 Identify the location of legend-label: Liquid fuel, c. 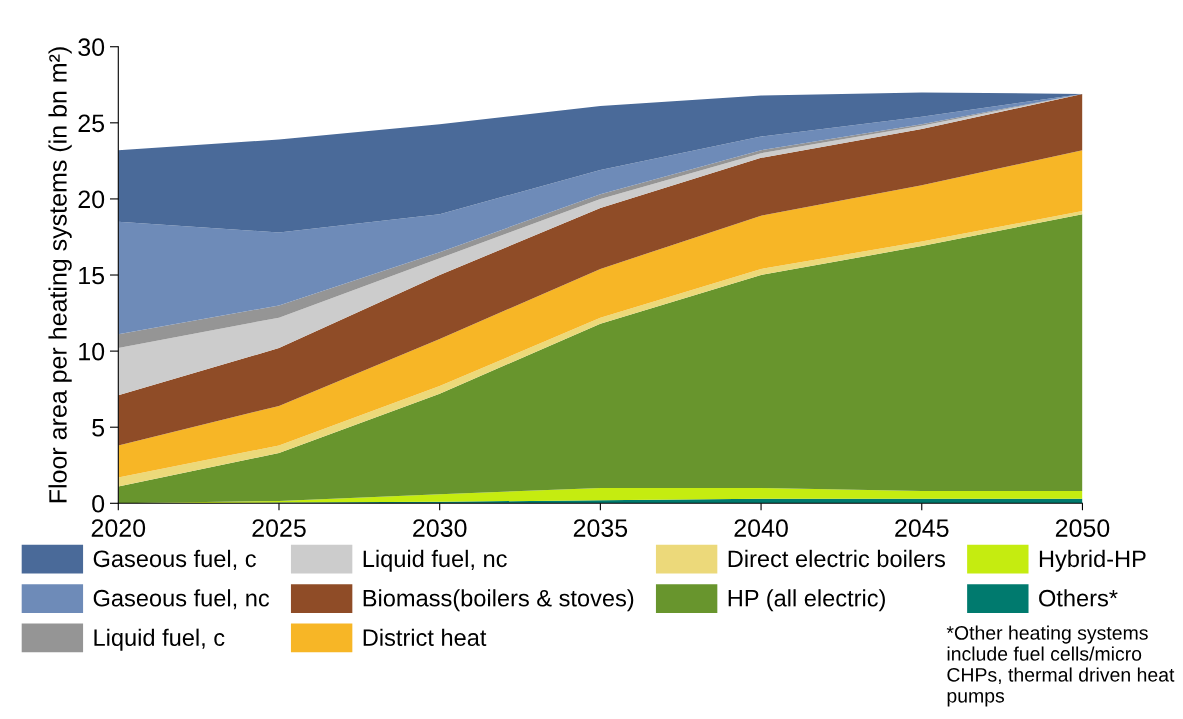
(159, 639).